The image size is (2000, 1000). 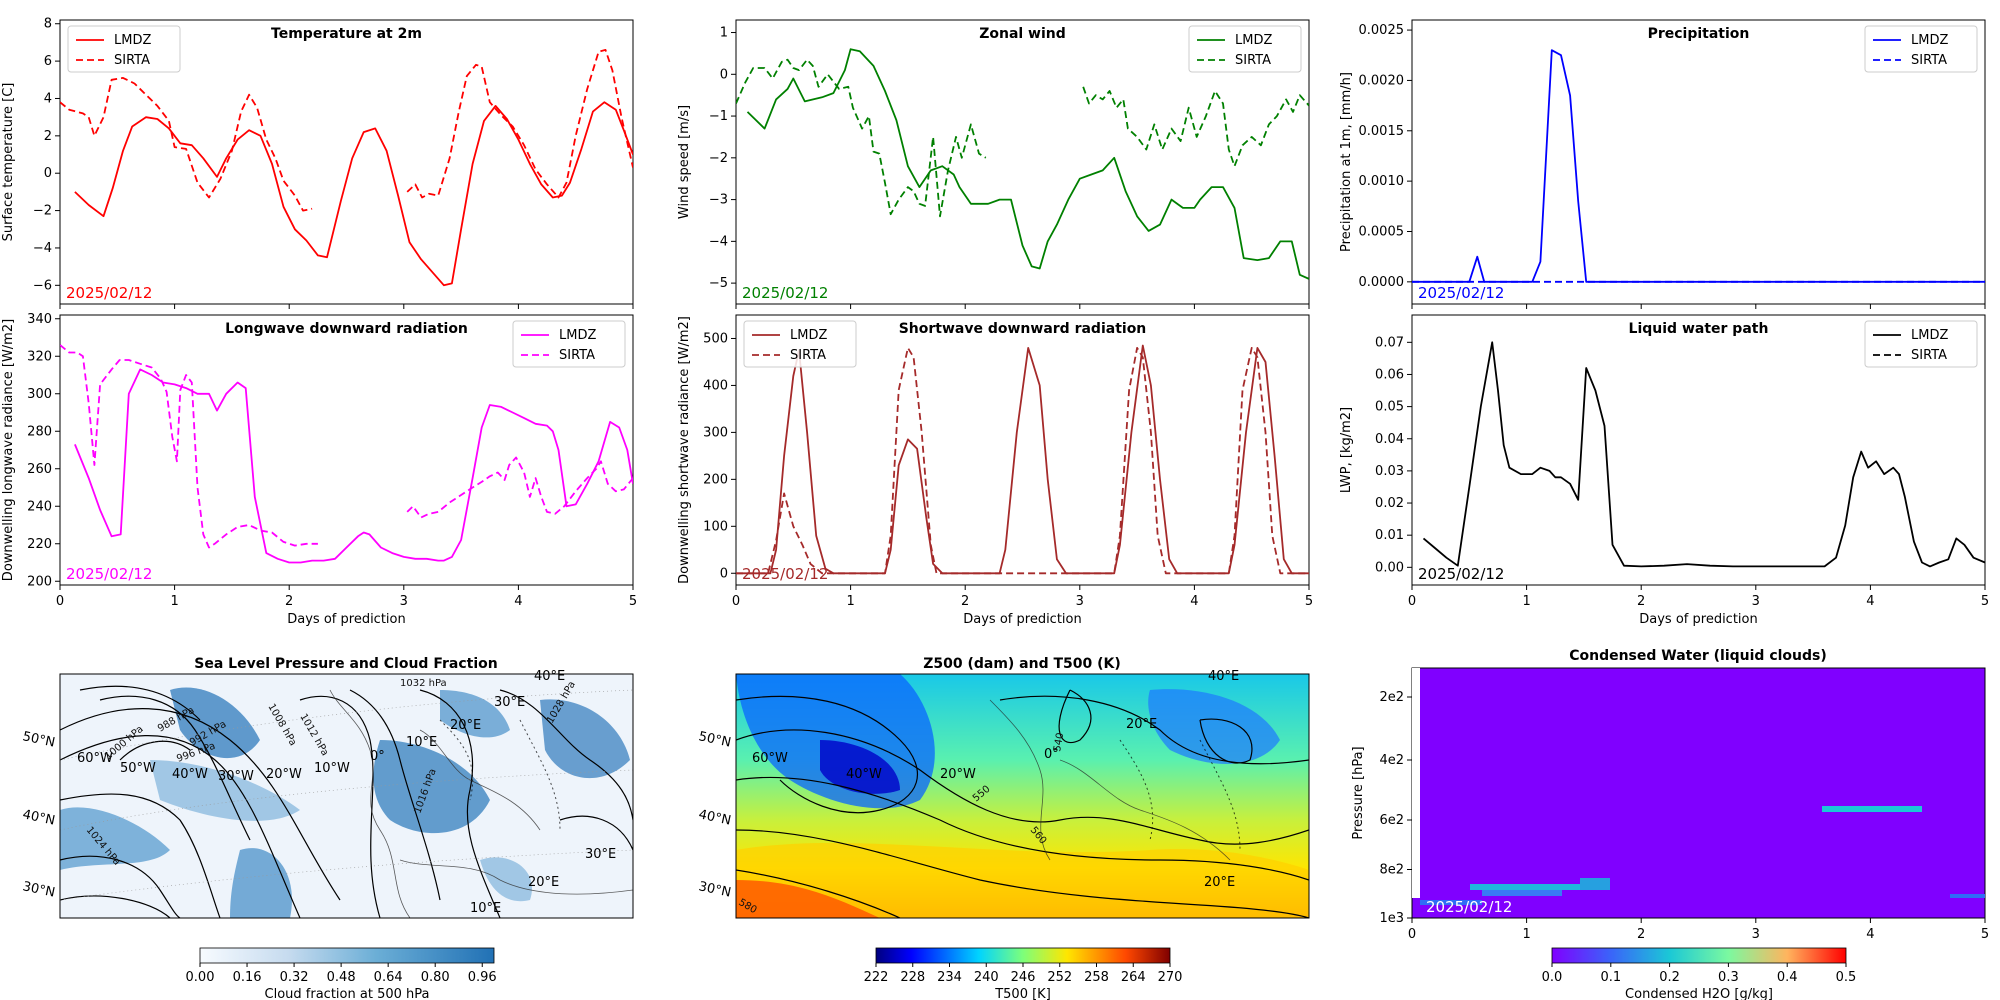 I want to click on y-tick-label: −4, so click(x=718, y=241).